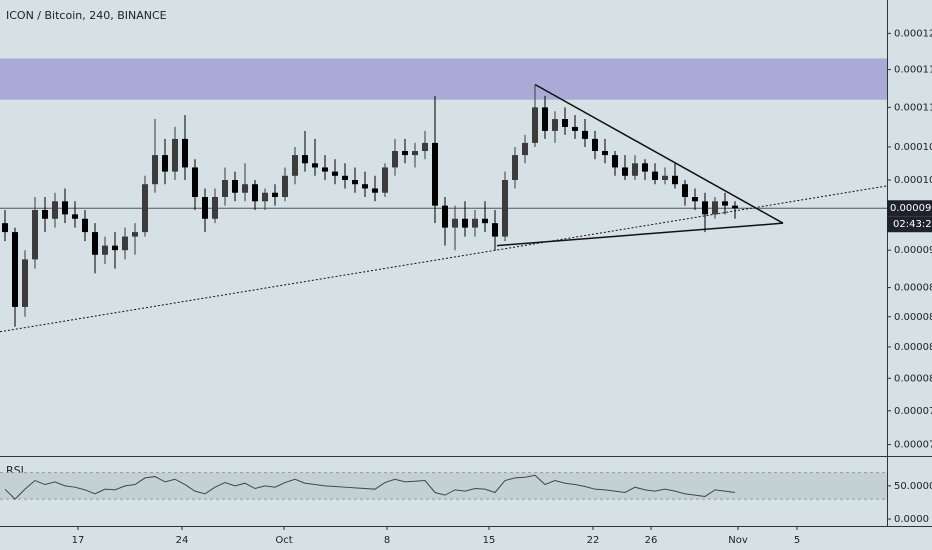 The width and height of the screenshot is (932, 550). What do you see at coordinates (913, 347) in the screenshot?
I see `y-tick-label: 0.0000830` at bounding box center [913, 347].